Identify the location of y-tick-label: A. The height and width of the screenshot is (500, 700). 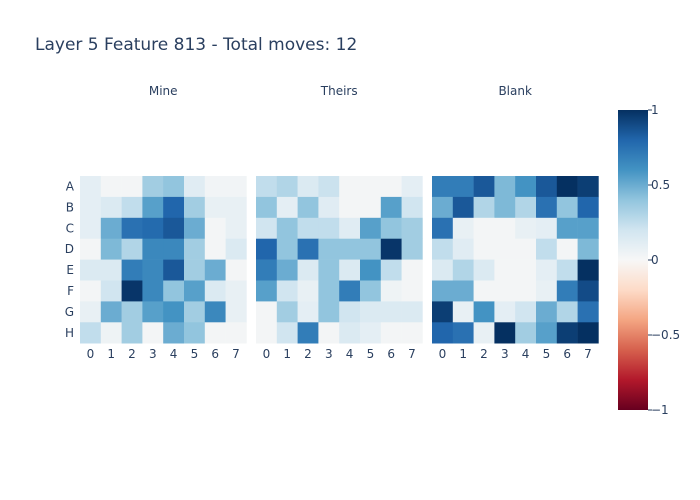
(70, 186).